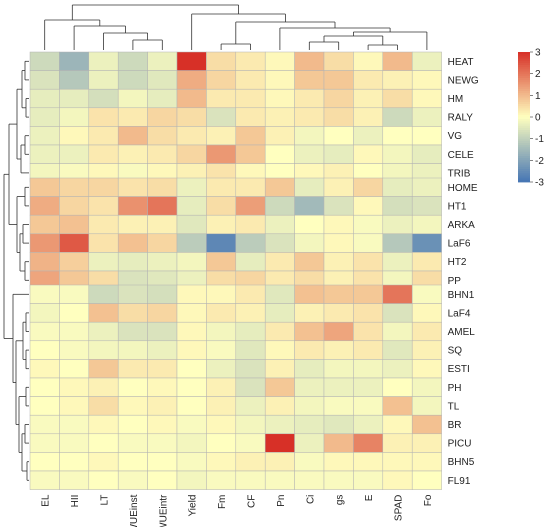 This screenshot has width=550, height=527. Describe the element at coordinates (459, 481) in the screenshot. I see `row-label: FL91` at that location.